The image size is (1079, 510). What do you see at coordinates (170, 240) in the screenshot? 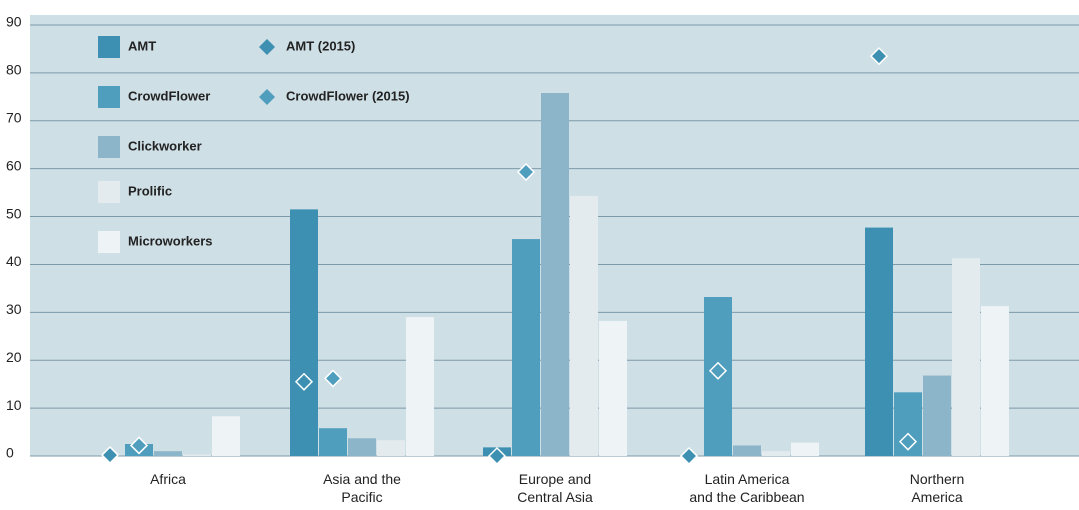
I see `legend-label: Microworkers` at bounding box center [170, 240].